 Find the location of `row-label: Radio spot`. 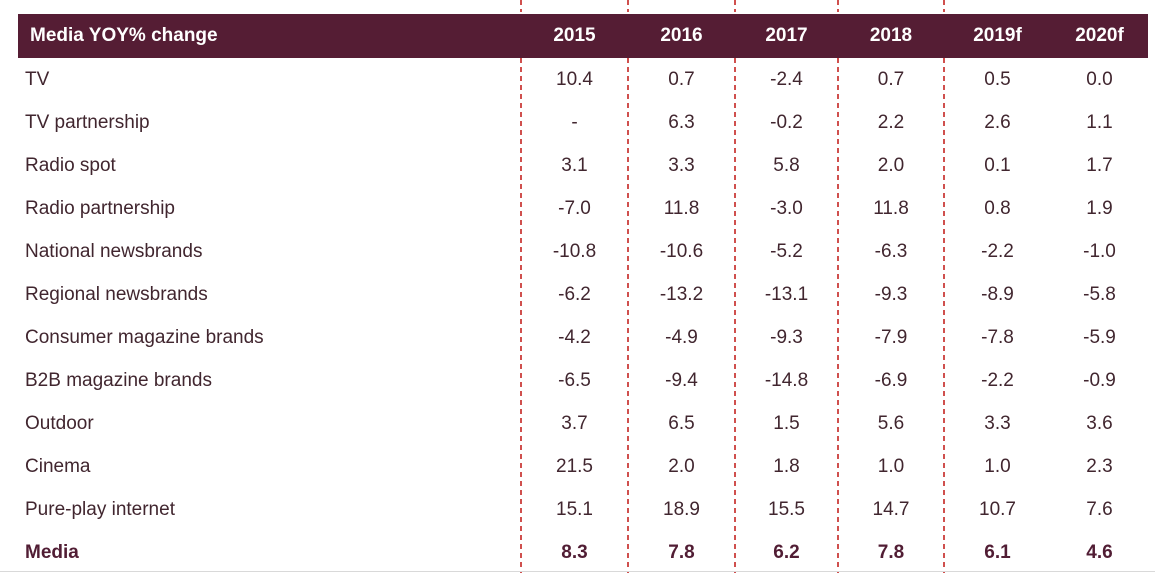

row-label: Radio spot is located at coordinates (70, 165).